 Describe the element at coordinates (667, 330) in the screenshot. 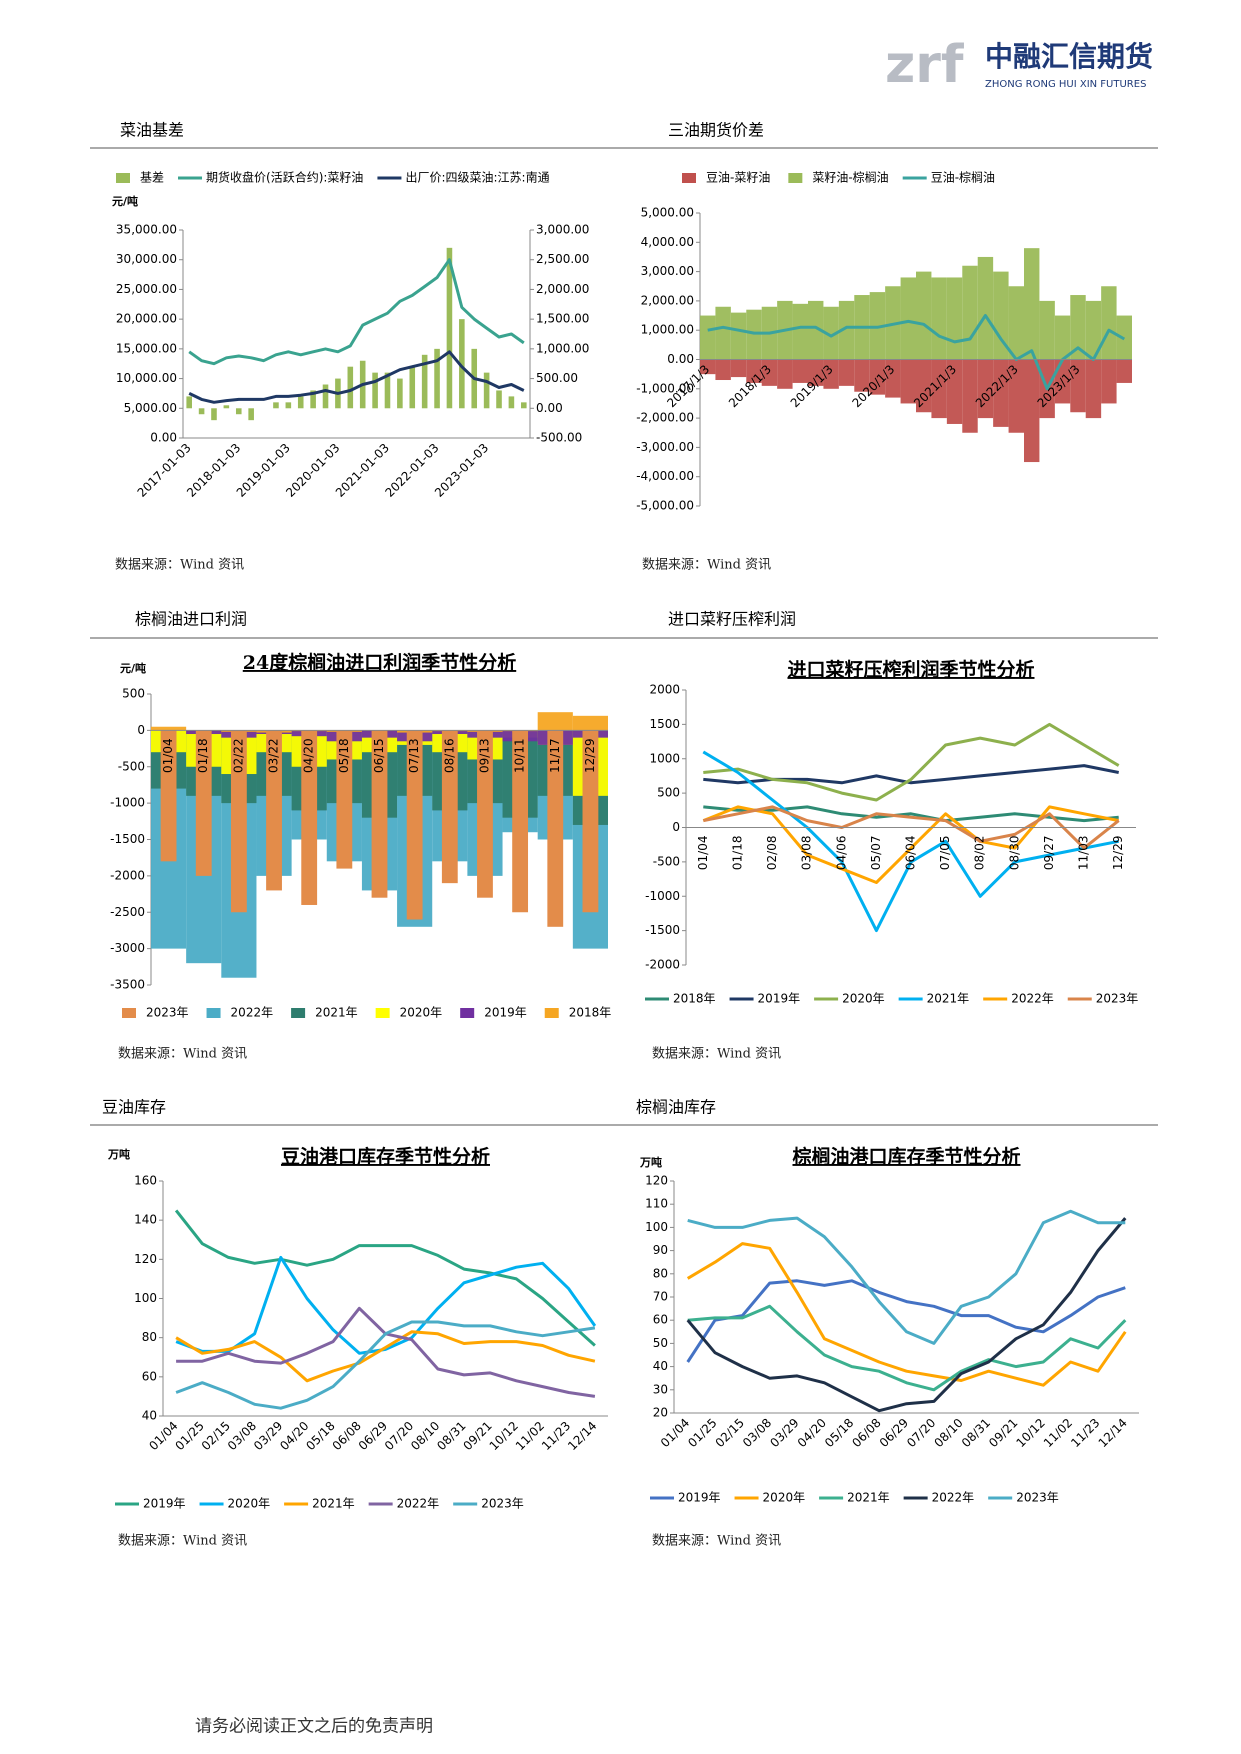

I see `y-tick-label: 1,000.00` at that location.